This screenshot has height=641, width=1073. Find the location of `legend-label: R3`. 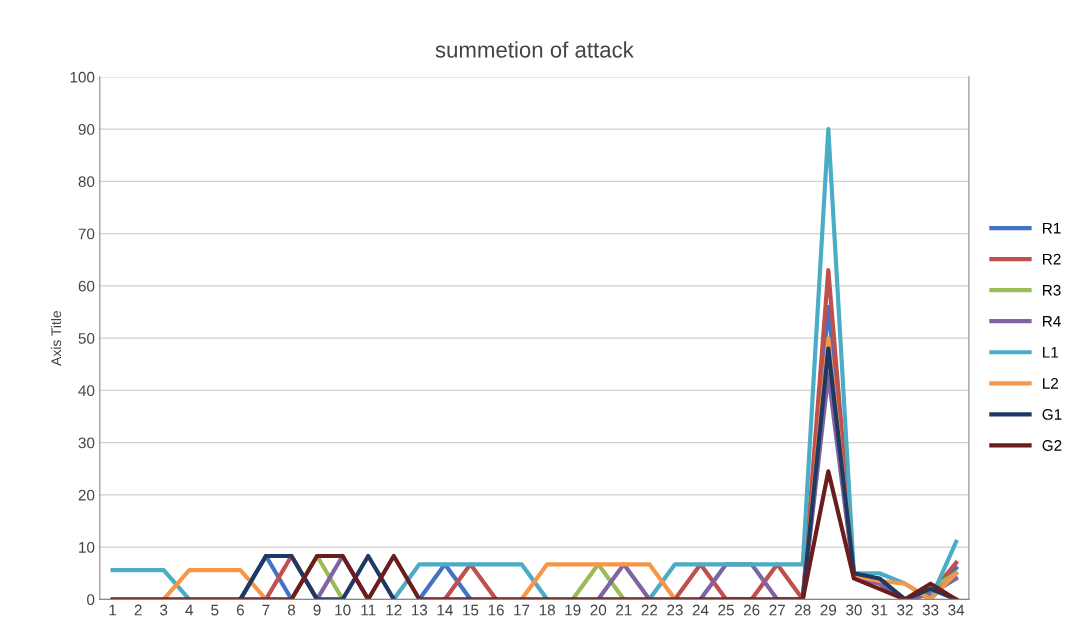

legend-label: R3 is located at coordinates (1052, 290).